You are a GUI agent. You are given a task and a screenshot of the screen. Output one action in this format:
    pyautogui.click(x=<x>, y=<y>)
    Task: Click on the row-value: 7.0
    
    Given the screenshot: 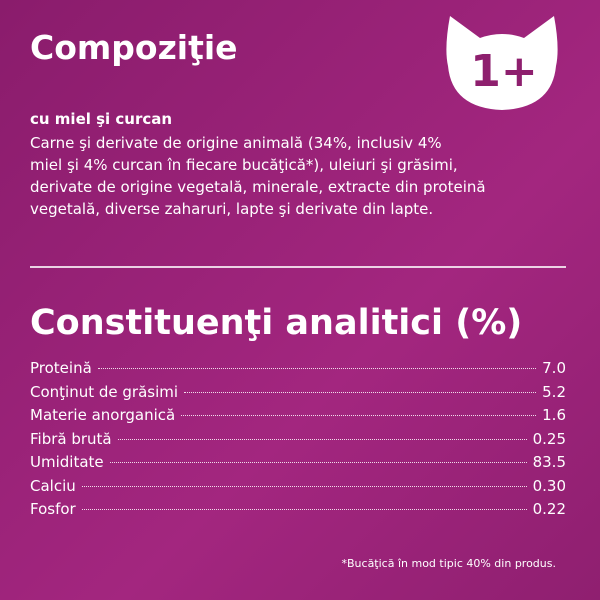 What is the action you would take?
    pyautogui.click(x=554, y=368)
    